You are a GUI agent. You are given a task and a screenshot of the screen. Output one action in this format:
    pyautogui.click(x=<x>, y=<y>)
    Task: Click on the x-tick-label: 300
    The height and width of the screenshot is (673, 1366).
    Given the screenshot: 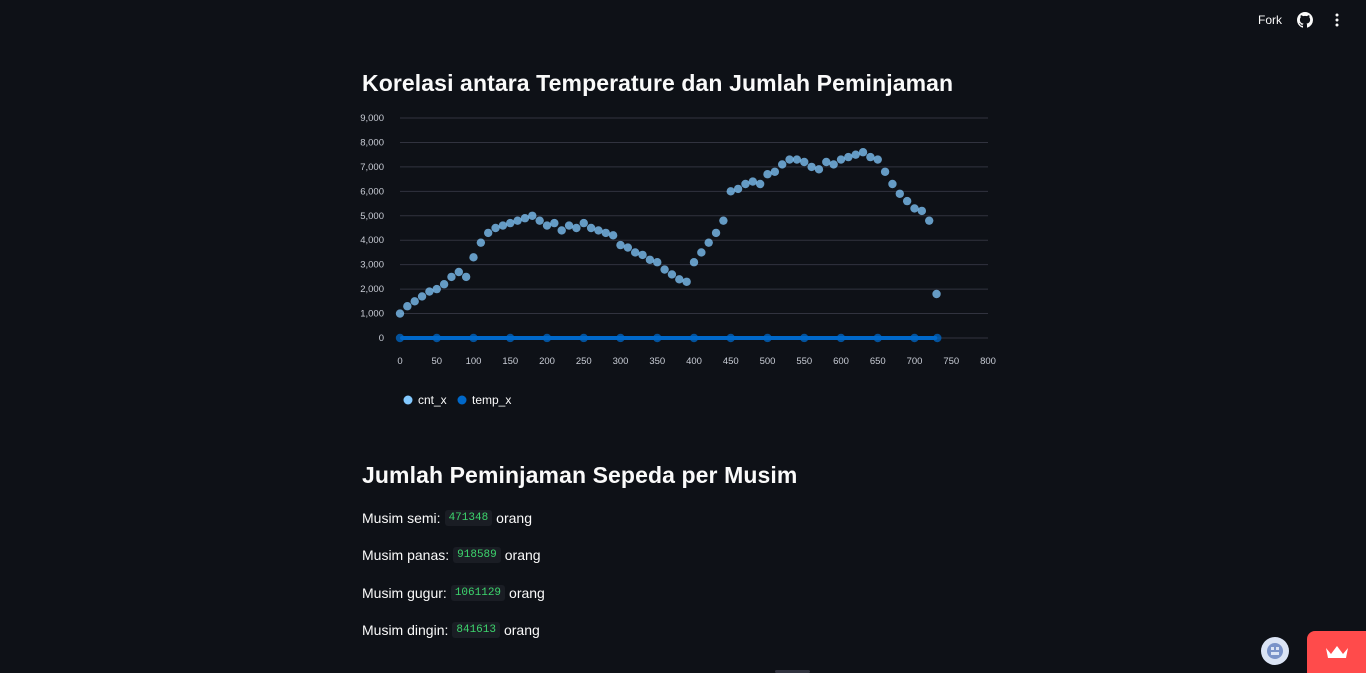 What is the action you would take?
    pyautogui.click(x=621, y=361)
    